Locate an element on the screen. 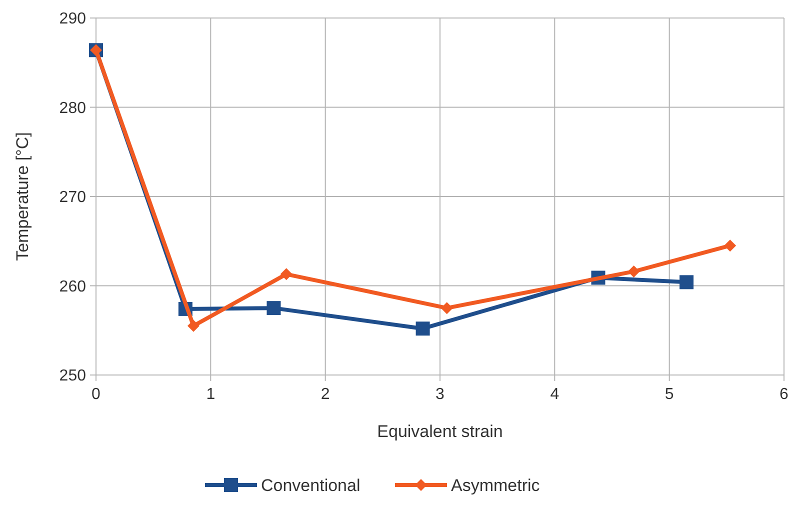 This screenshot has width=806, height=507. x-tick-label: 6 is located at coordinates (784, 394).